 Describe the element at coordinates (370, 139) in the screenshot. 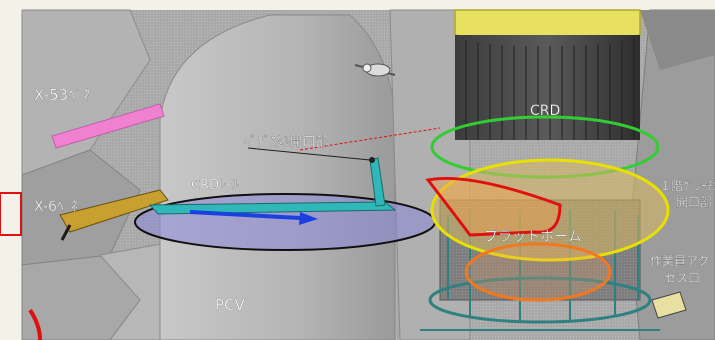

I see `red-sight-line` at that location.